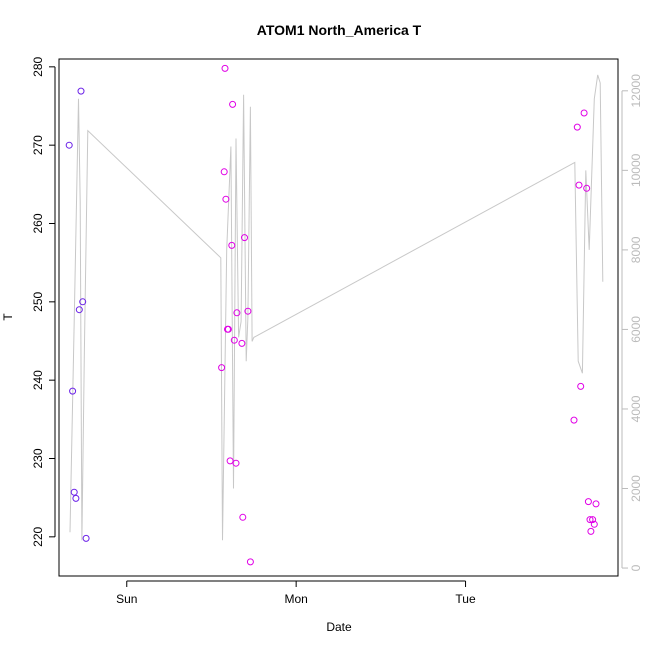 The height and width of the screenshot is (650, 650). Describe the element at coordinates (38, 458) in the screenshot. I see `y-tick-label: 230` at that location.